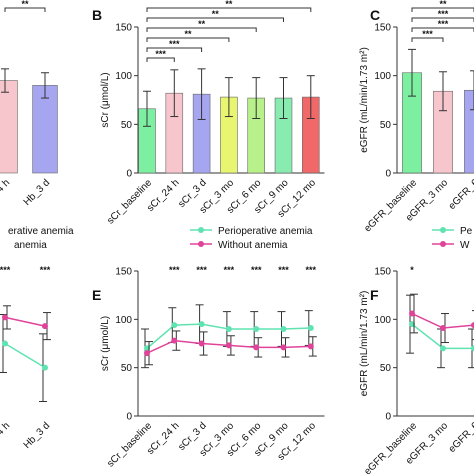  Describe the element at coordinates (375, 15) in the screenshot. I see `panel-label: C` at that location.